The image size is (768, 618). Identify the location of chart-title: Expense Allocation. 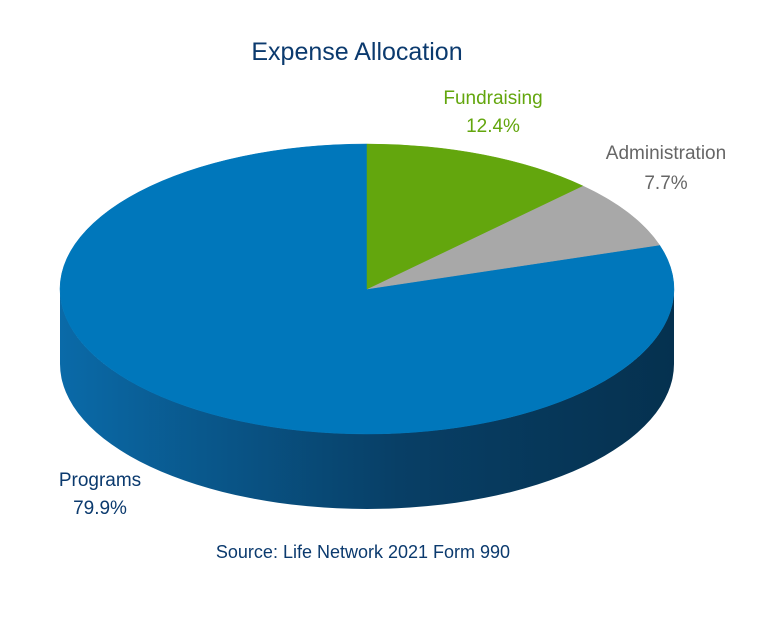
(356, 52).